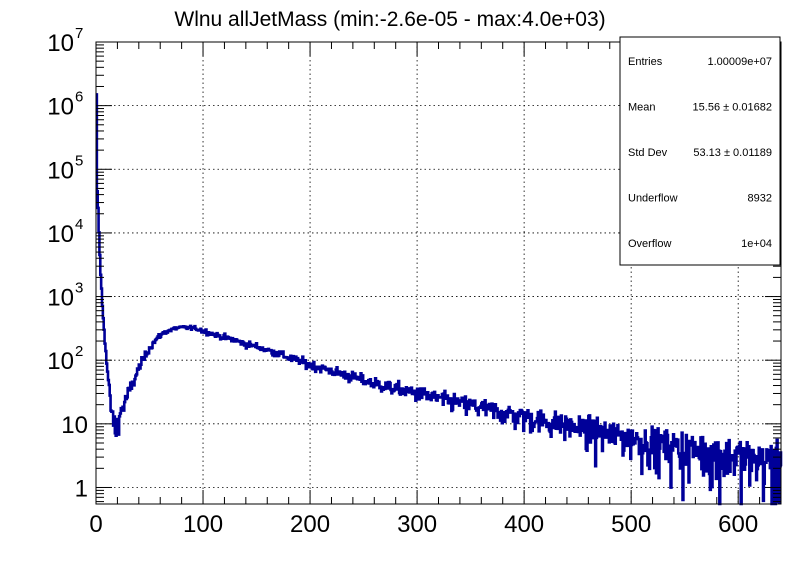 The image size is (796, 572). Describe the element at coordinates (79, 97) in the screenshot. I see `y-tick-exponent: 6` at that location.